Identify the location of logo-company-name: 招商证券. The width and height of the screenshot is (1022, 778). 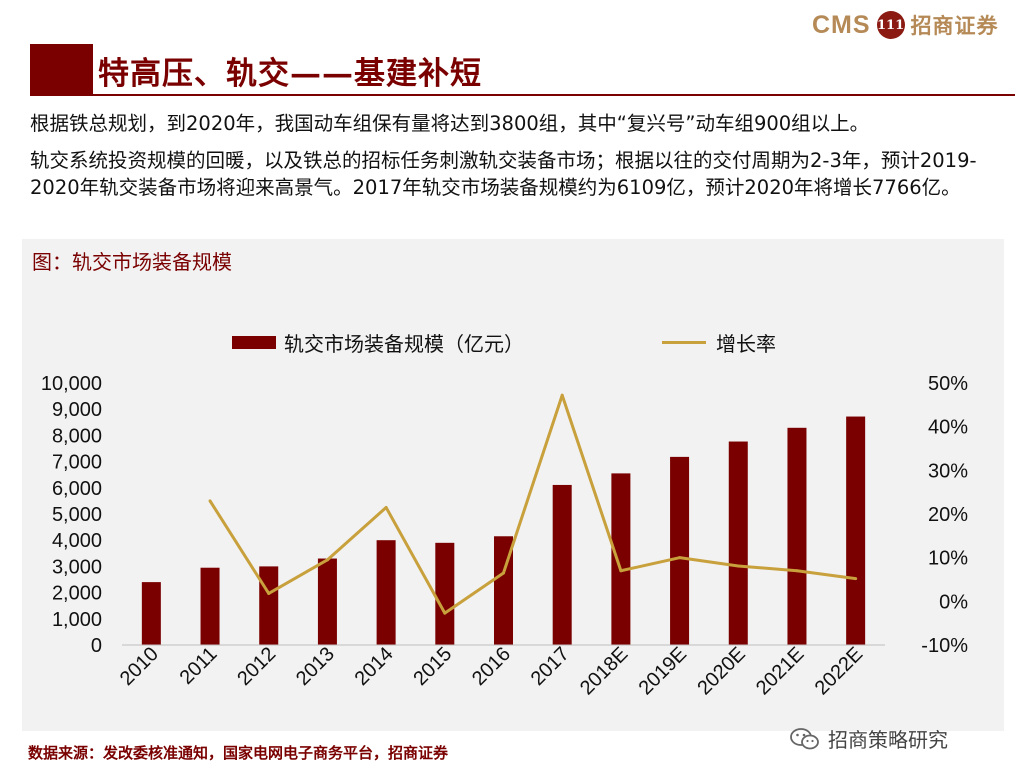
(954, 25).